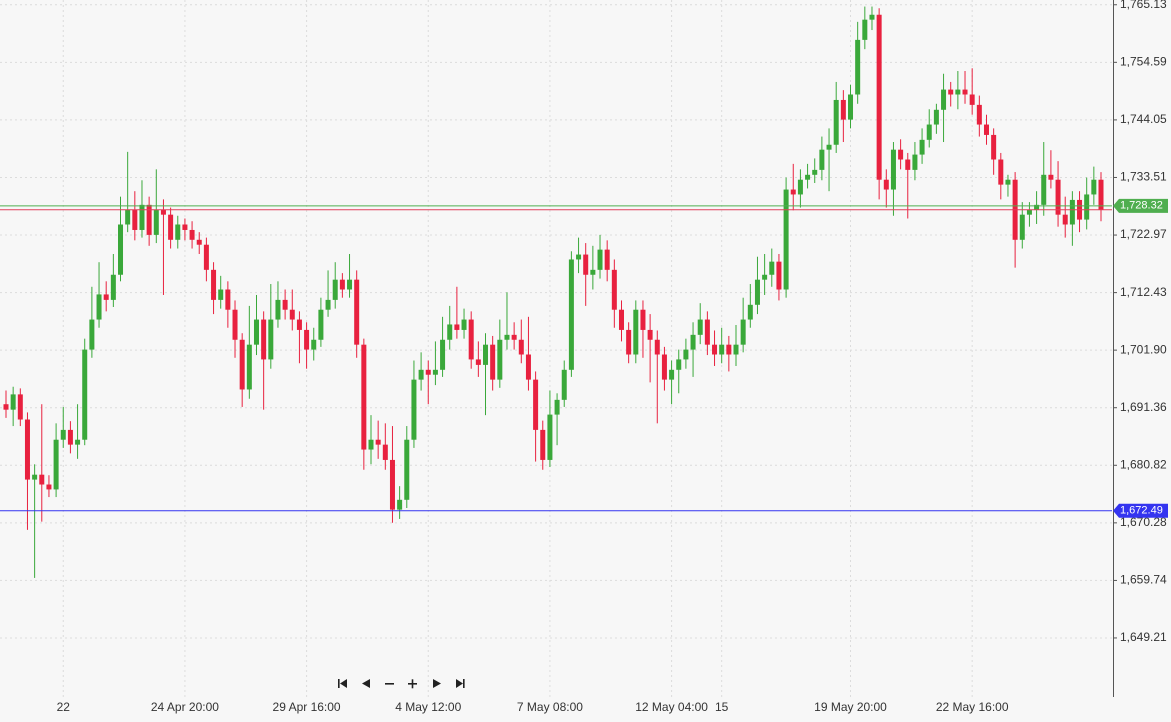  What do you see at coordinates (1143, 349) in the screenshot?
I see `y-tick-label: 1,701.90` at bounding box center [1143, 349].